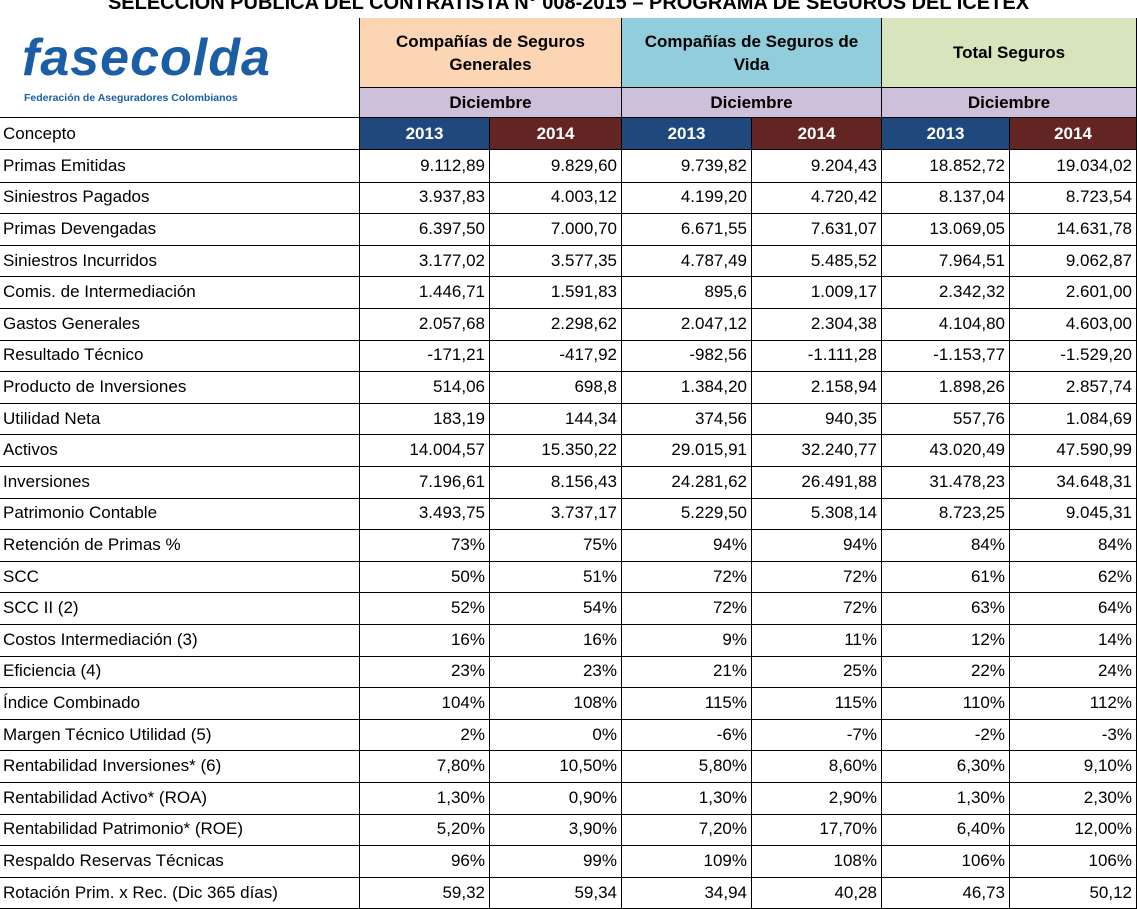  I want to click on row-label: Primas Devengadas, so click(180, 229).